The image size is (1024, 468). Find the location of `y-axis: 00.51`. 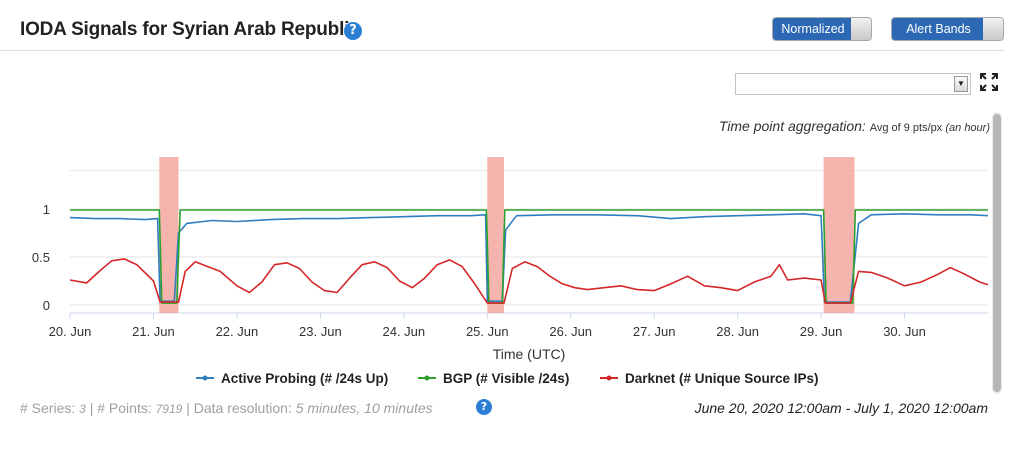

y-axis: 00.51 is located at coordinates (41, 257).